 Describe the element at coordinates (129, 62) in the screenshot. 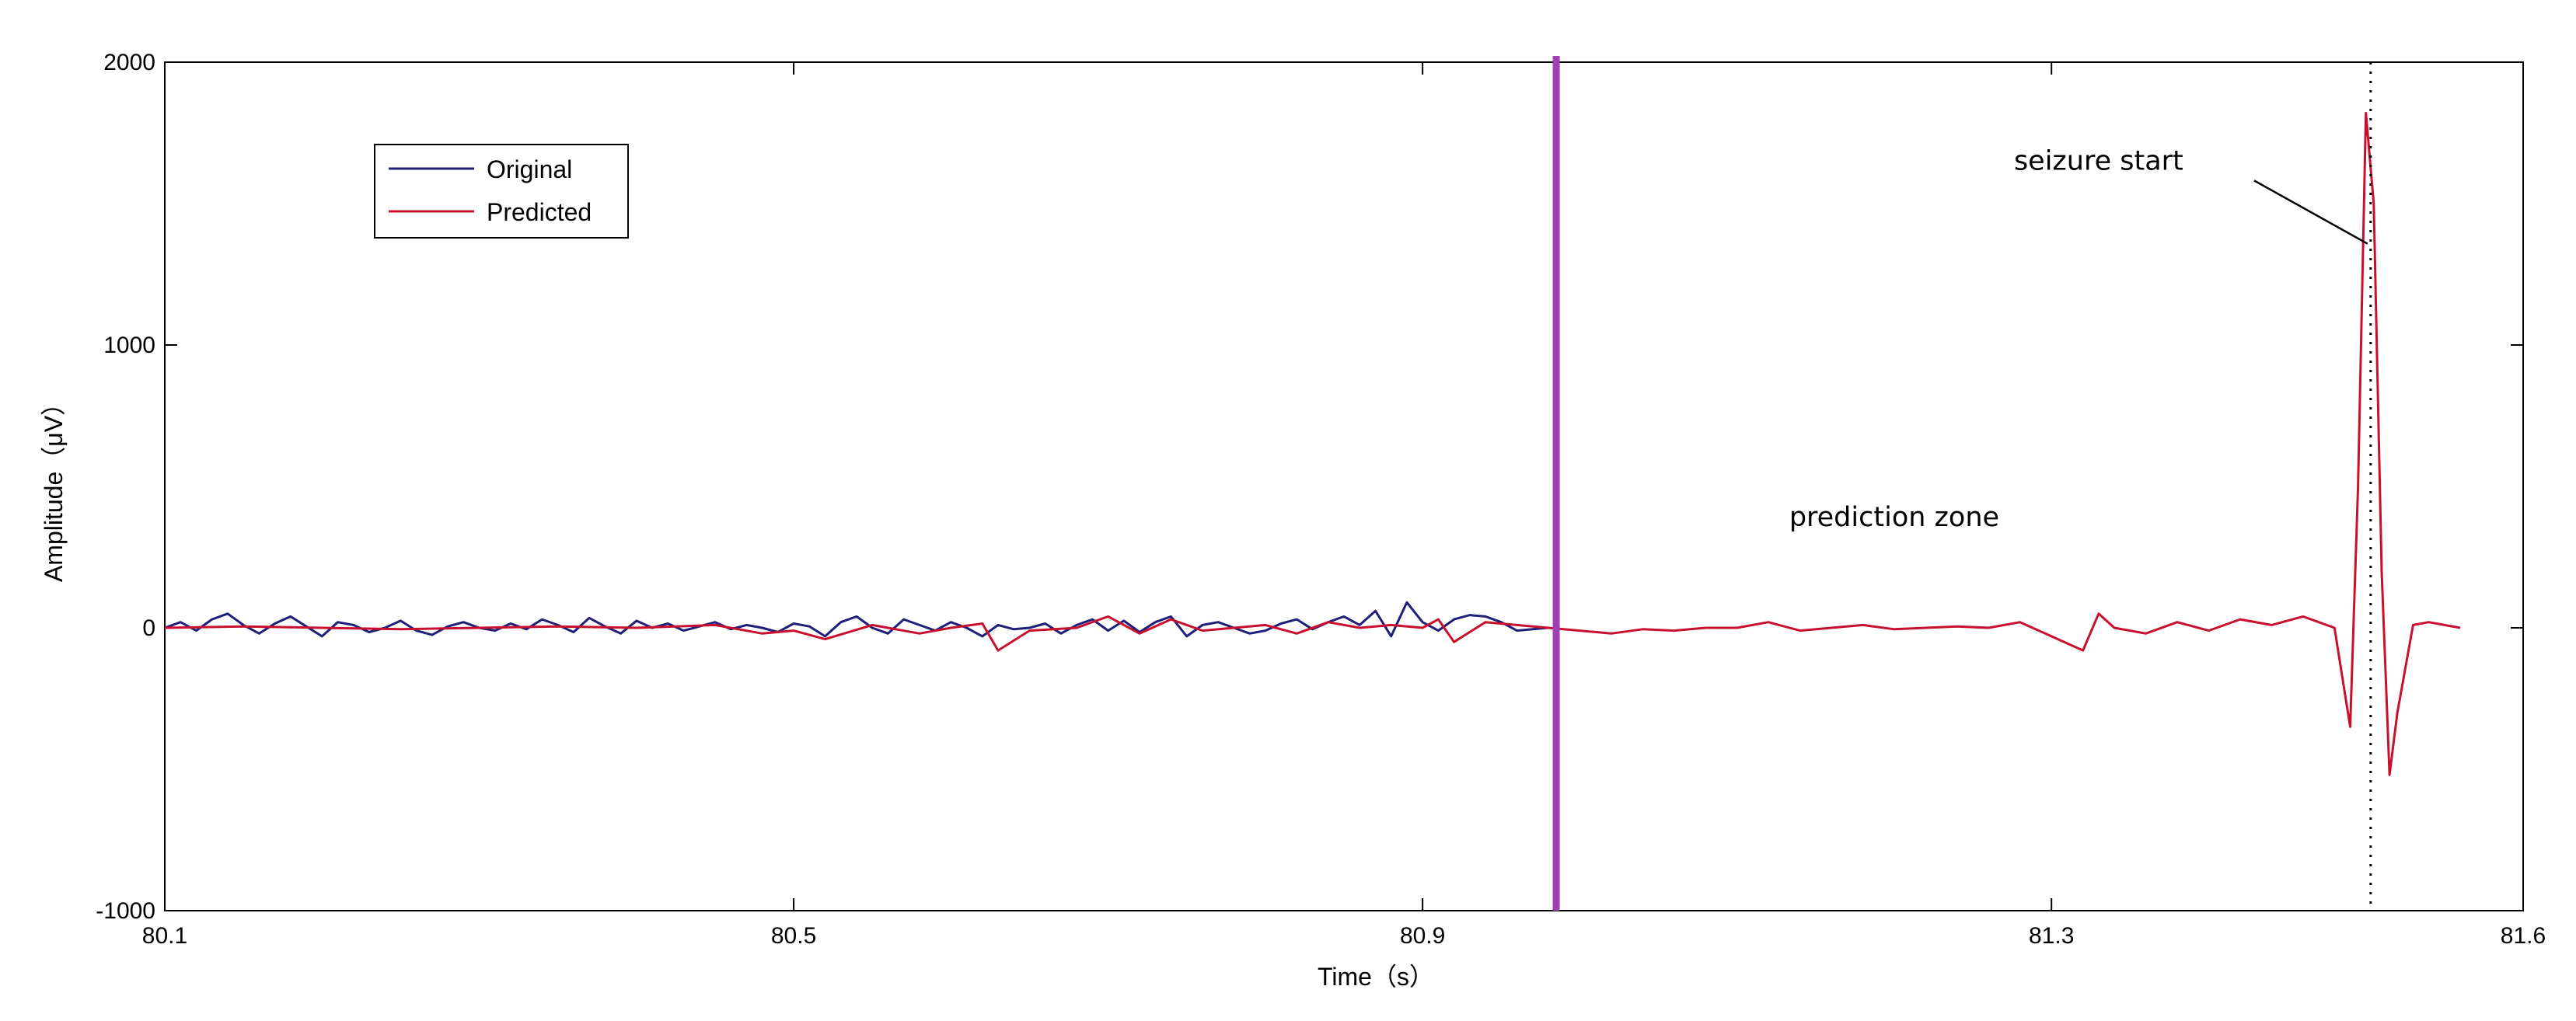

I see `y-tick-label: 2000` at that location.